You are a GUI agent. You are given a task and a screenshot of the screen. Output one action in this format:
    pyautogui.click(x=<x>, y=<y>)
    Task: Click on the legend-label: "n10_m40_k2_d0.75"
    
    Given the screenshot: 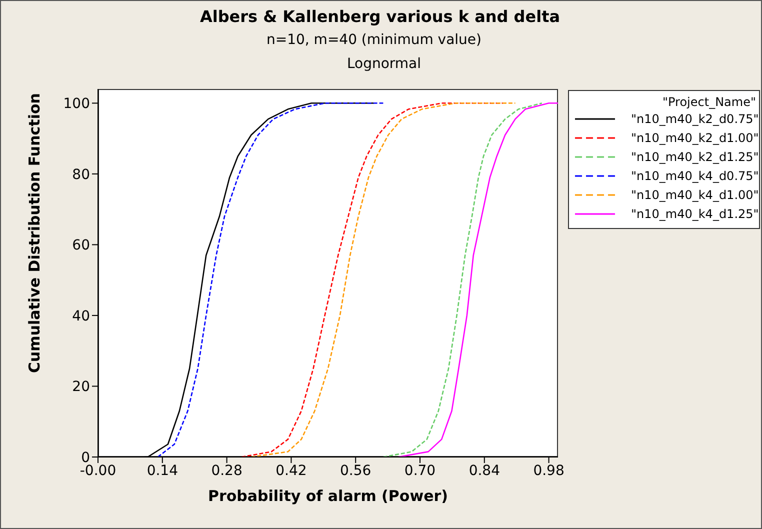 What is the action you would take?
    pyautogui.click(x=695, y=119)
    